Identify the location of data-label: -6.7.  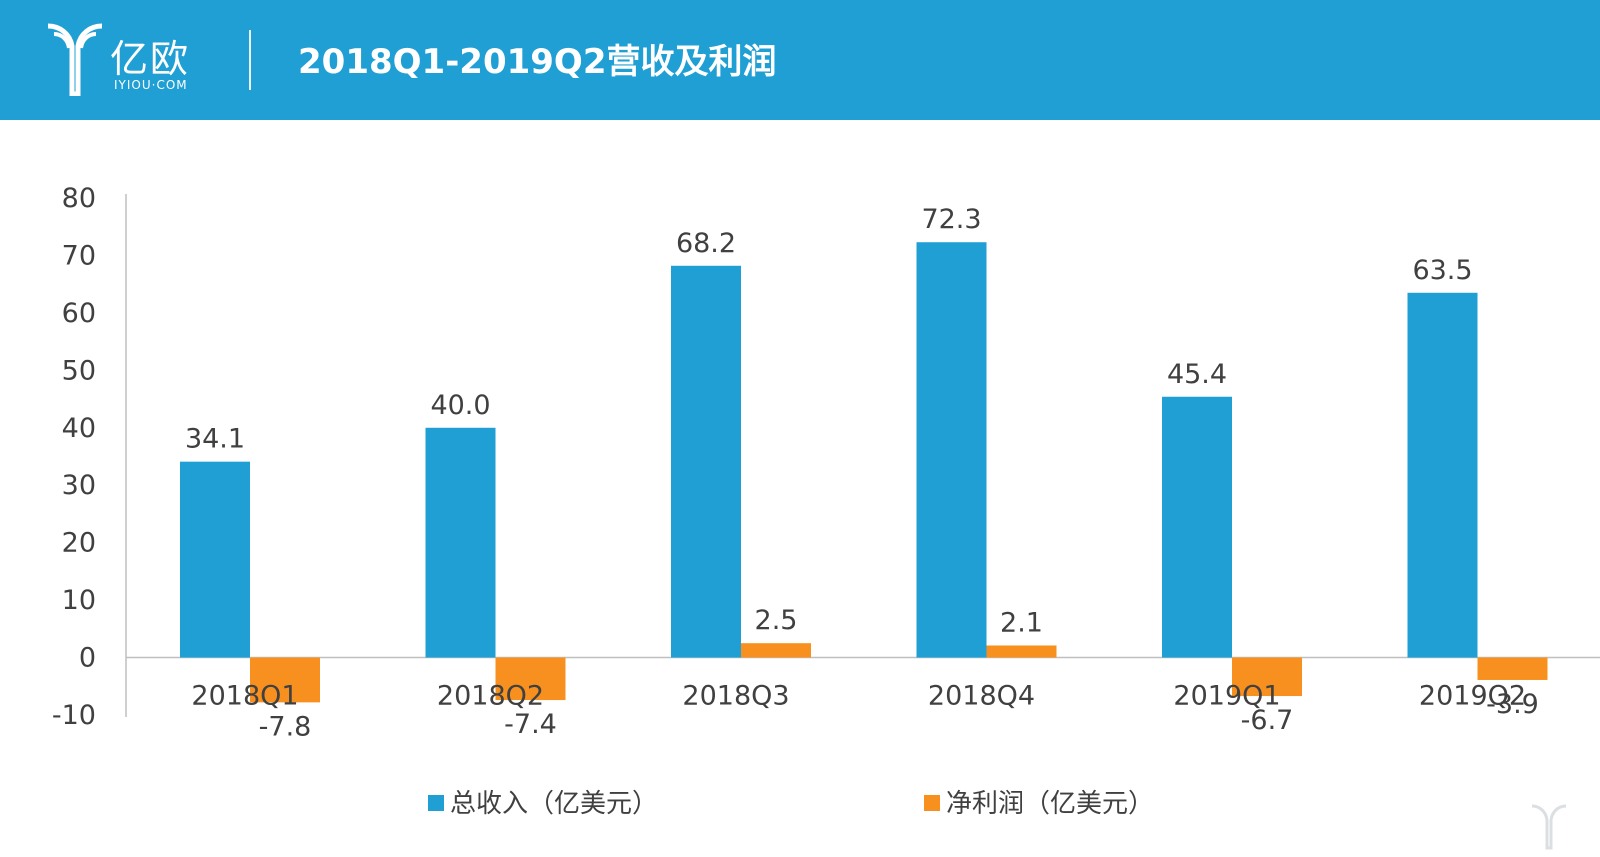
(1267, 720).